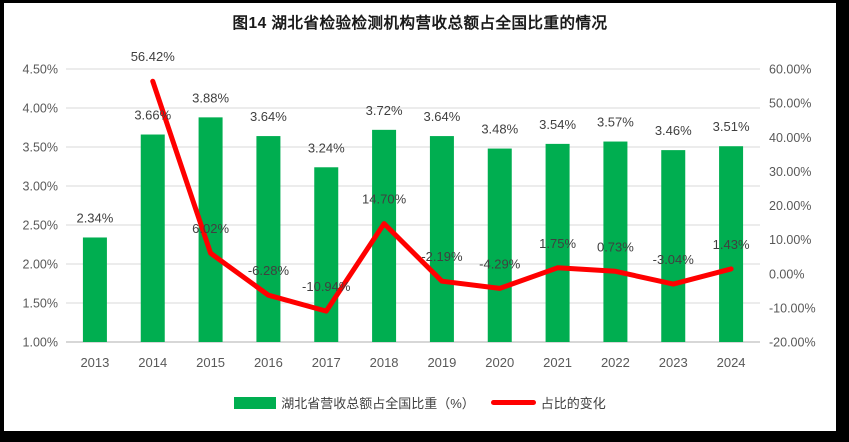 Image resolution: width=849 pixels, height=442 pixels. Describe the element at coordinates (94, 362) in the screenshot. I see `x-axis-label: 2013` at that location.